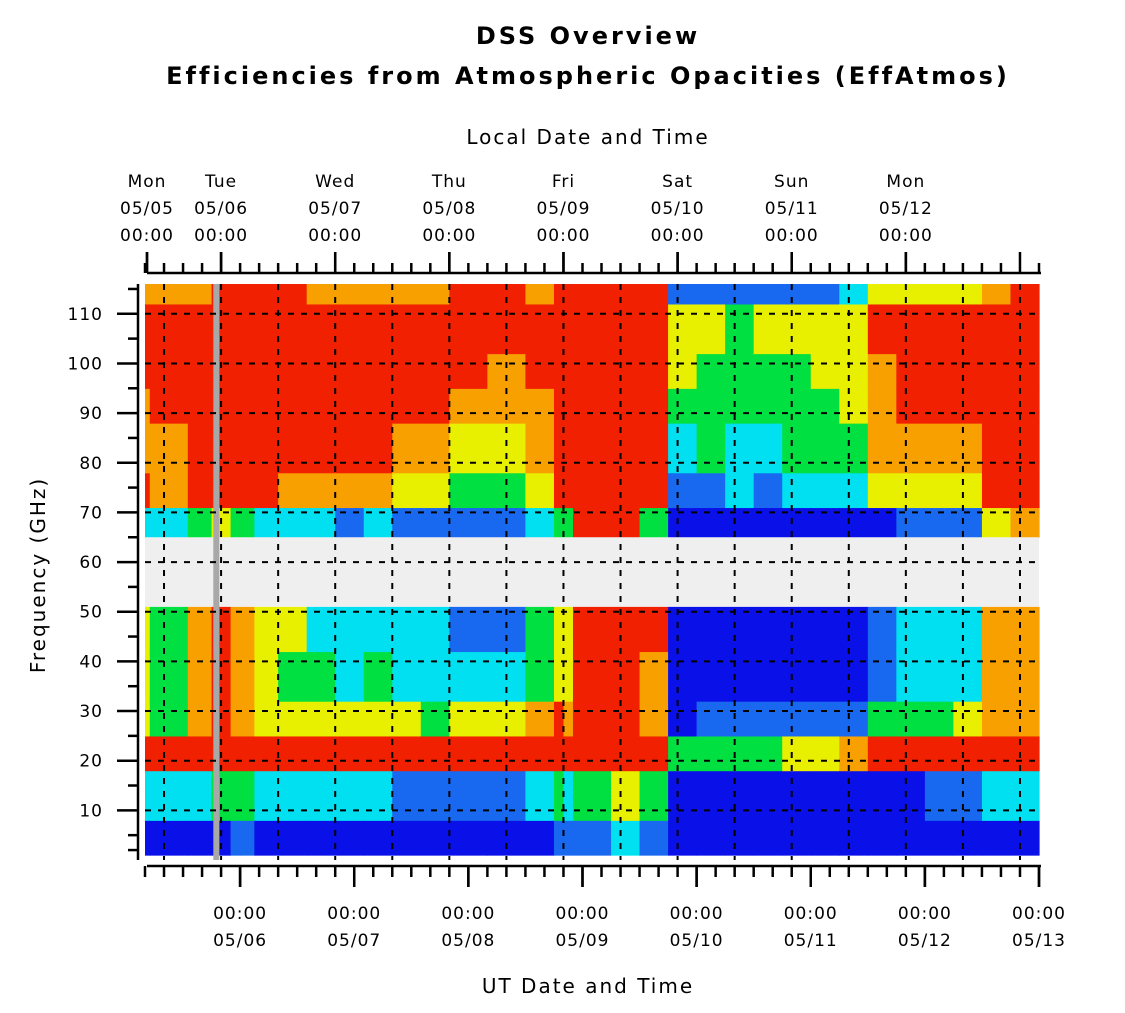 This screenshot has height=1013, width=1125. What do you see at coordinates (588, 986) in the screenshot?
I see `x-axis-bottom-label: UT Date and Time` at bounding box center [588, 986].